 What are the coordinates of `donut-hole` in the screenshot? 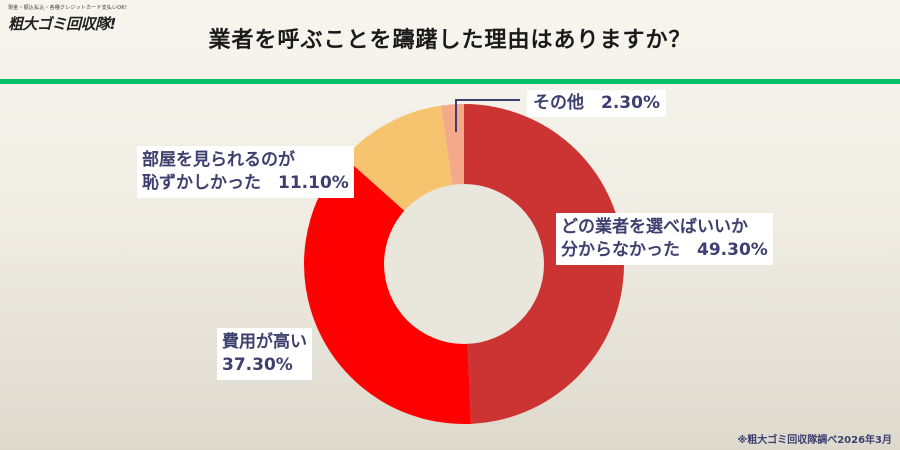 It's located at (464, 264).